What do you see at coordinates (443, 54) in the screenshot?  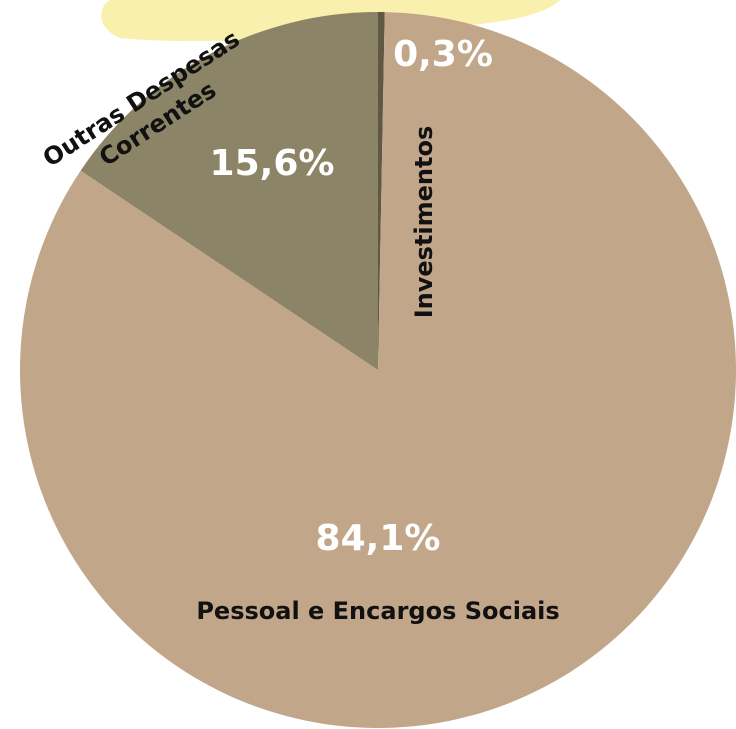 I see `value-label: 0,3%` at bounding box center [443, 54].